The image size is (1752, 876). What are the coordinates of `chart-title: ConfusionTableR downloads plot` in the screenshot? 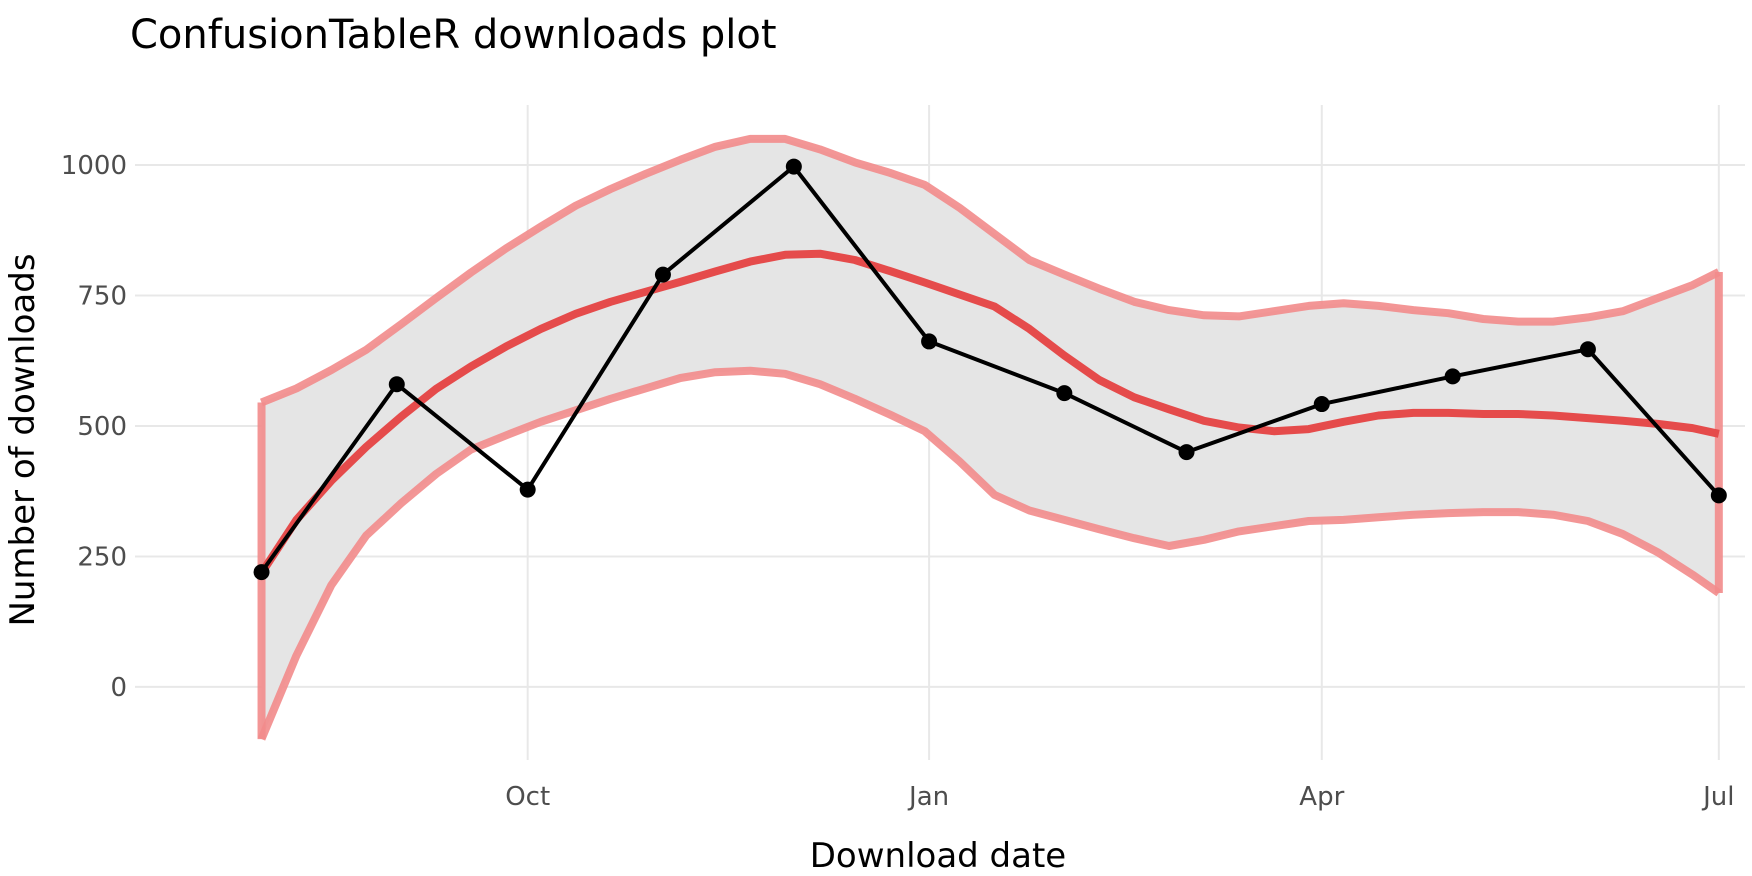 It's located at (453, 35).